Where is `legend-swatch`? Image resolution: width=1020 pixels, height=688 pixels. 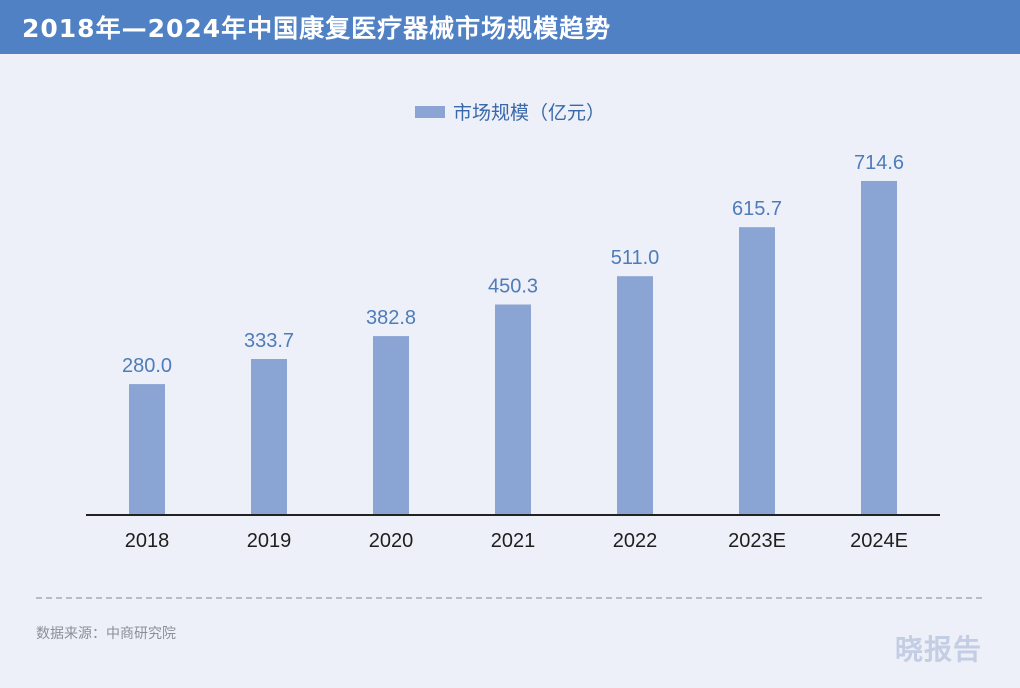
legend-swatch is located at coordinates (429, 111).